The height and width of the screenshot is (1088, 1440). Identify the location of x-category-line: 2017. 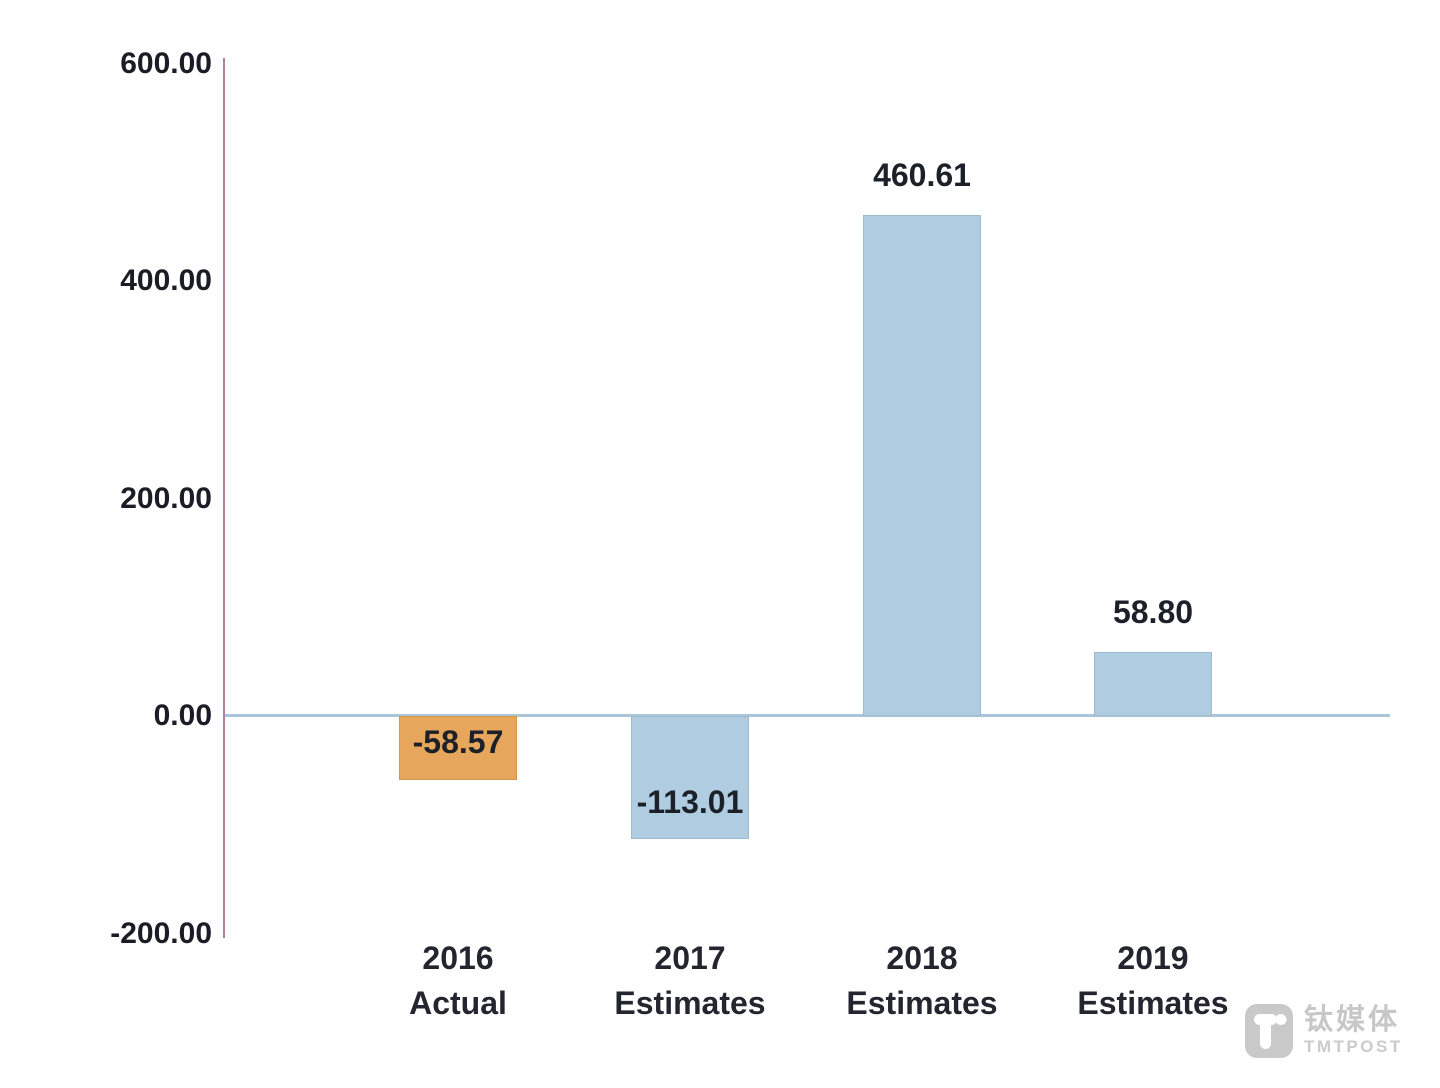
(690, 958).